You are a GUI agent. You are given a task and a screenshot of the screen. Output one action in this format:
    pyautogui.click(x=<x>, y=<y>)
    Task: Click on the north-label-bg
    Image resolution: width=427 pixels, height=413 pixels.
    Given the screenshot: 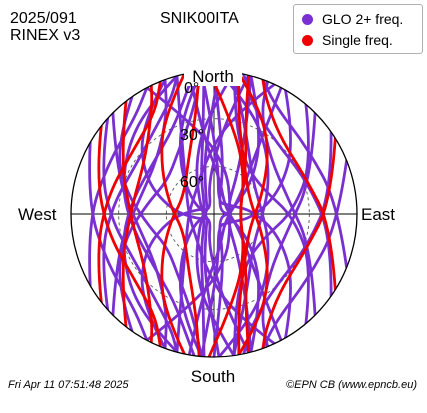 What is the action you would take?
    pyautogui.click(x=213, y=76)
    